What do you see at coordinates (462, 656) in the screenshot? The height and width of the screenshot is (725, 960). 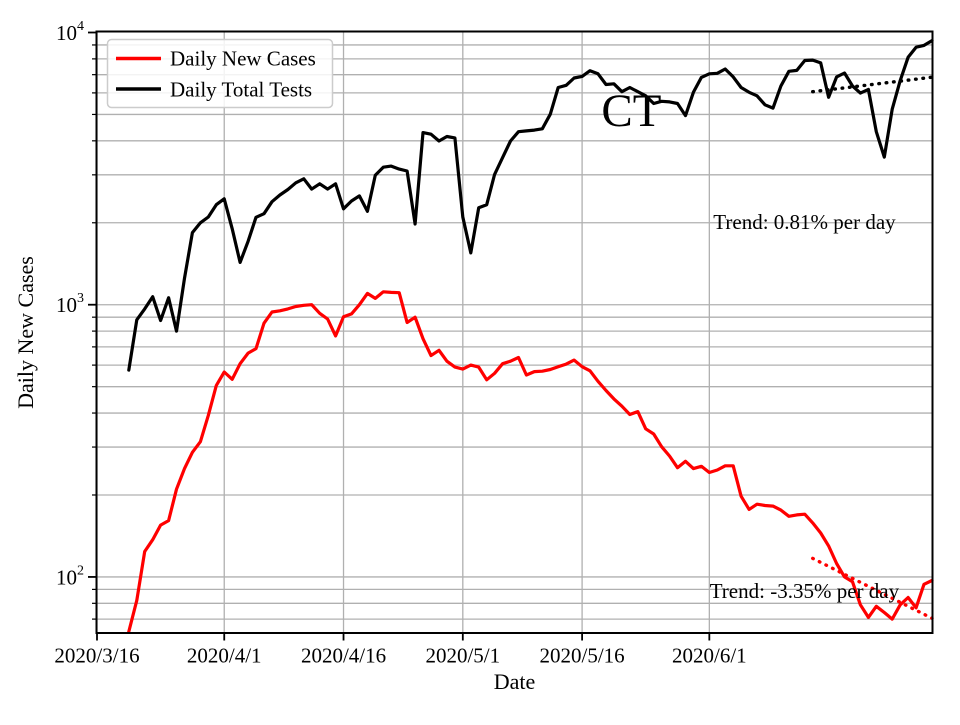 I see `x-tick-label: 2020/5/1` at bounding box center [462, 656].